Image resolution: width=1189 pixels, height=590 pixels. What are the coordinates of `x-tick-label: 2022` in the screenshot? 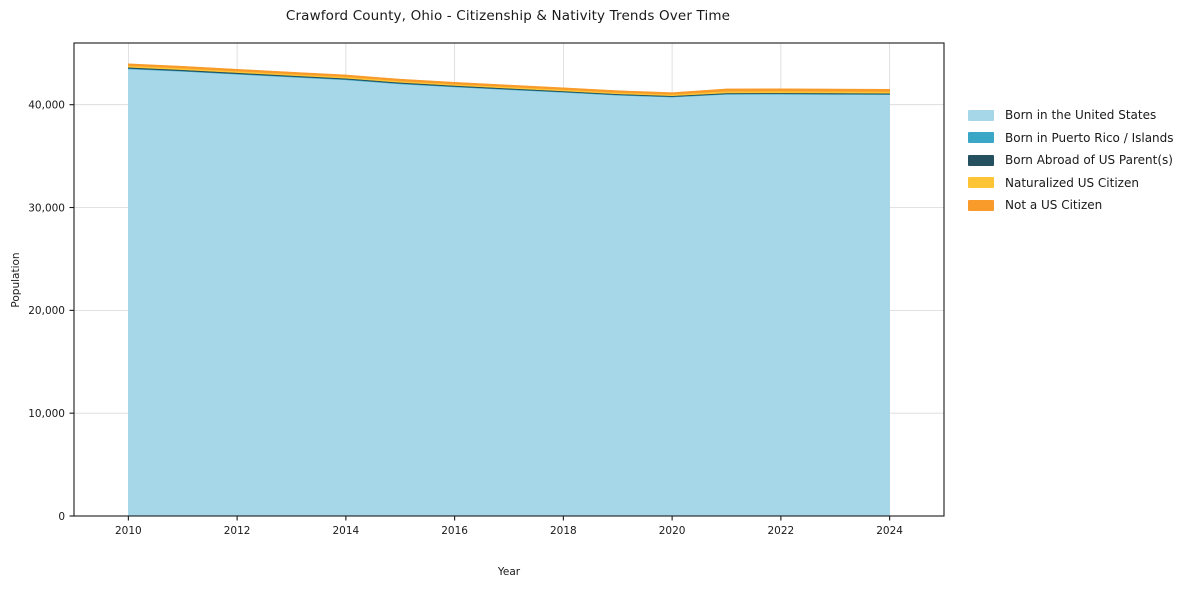 It's located at (781, 531).